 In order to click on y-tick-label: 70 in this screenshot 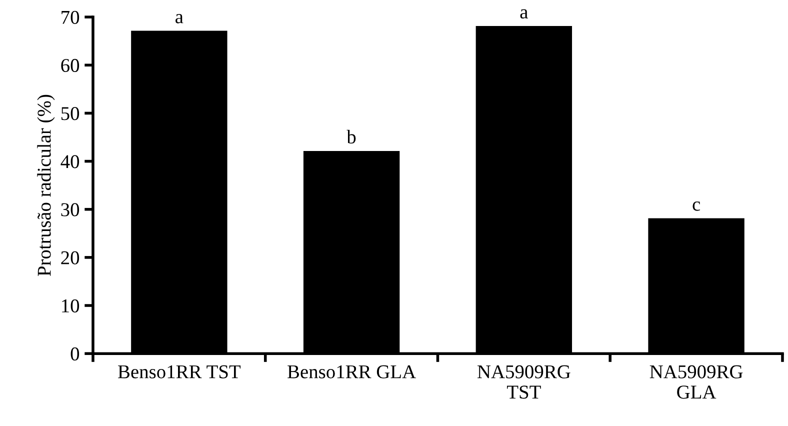, I will do `click(71, 17)`.